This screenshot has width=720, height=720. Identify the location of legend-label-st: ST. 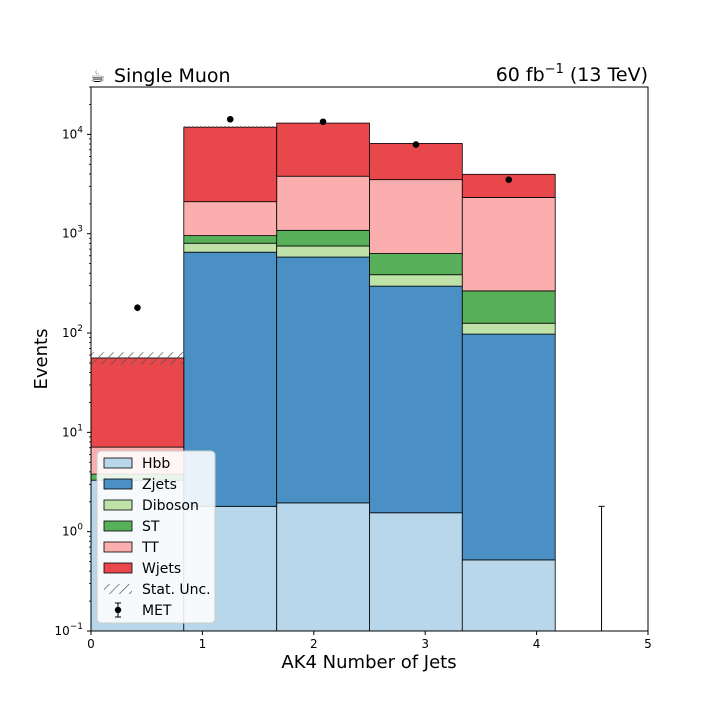
(151, 527).